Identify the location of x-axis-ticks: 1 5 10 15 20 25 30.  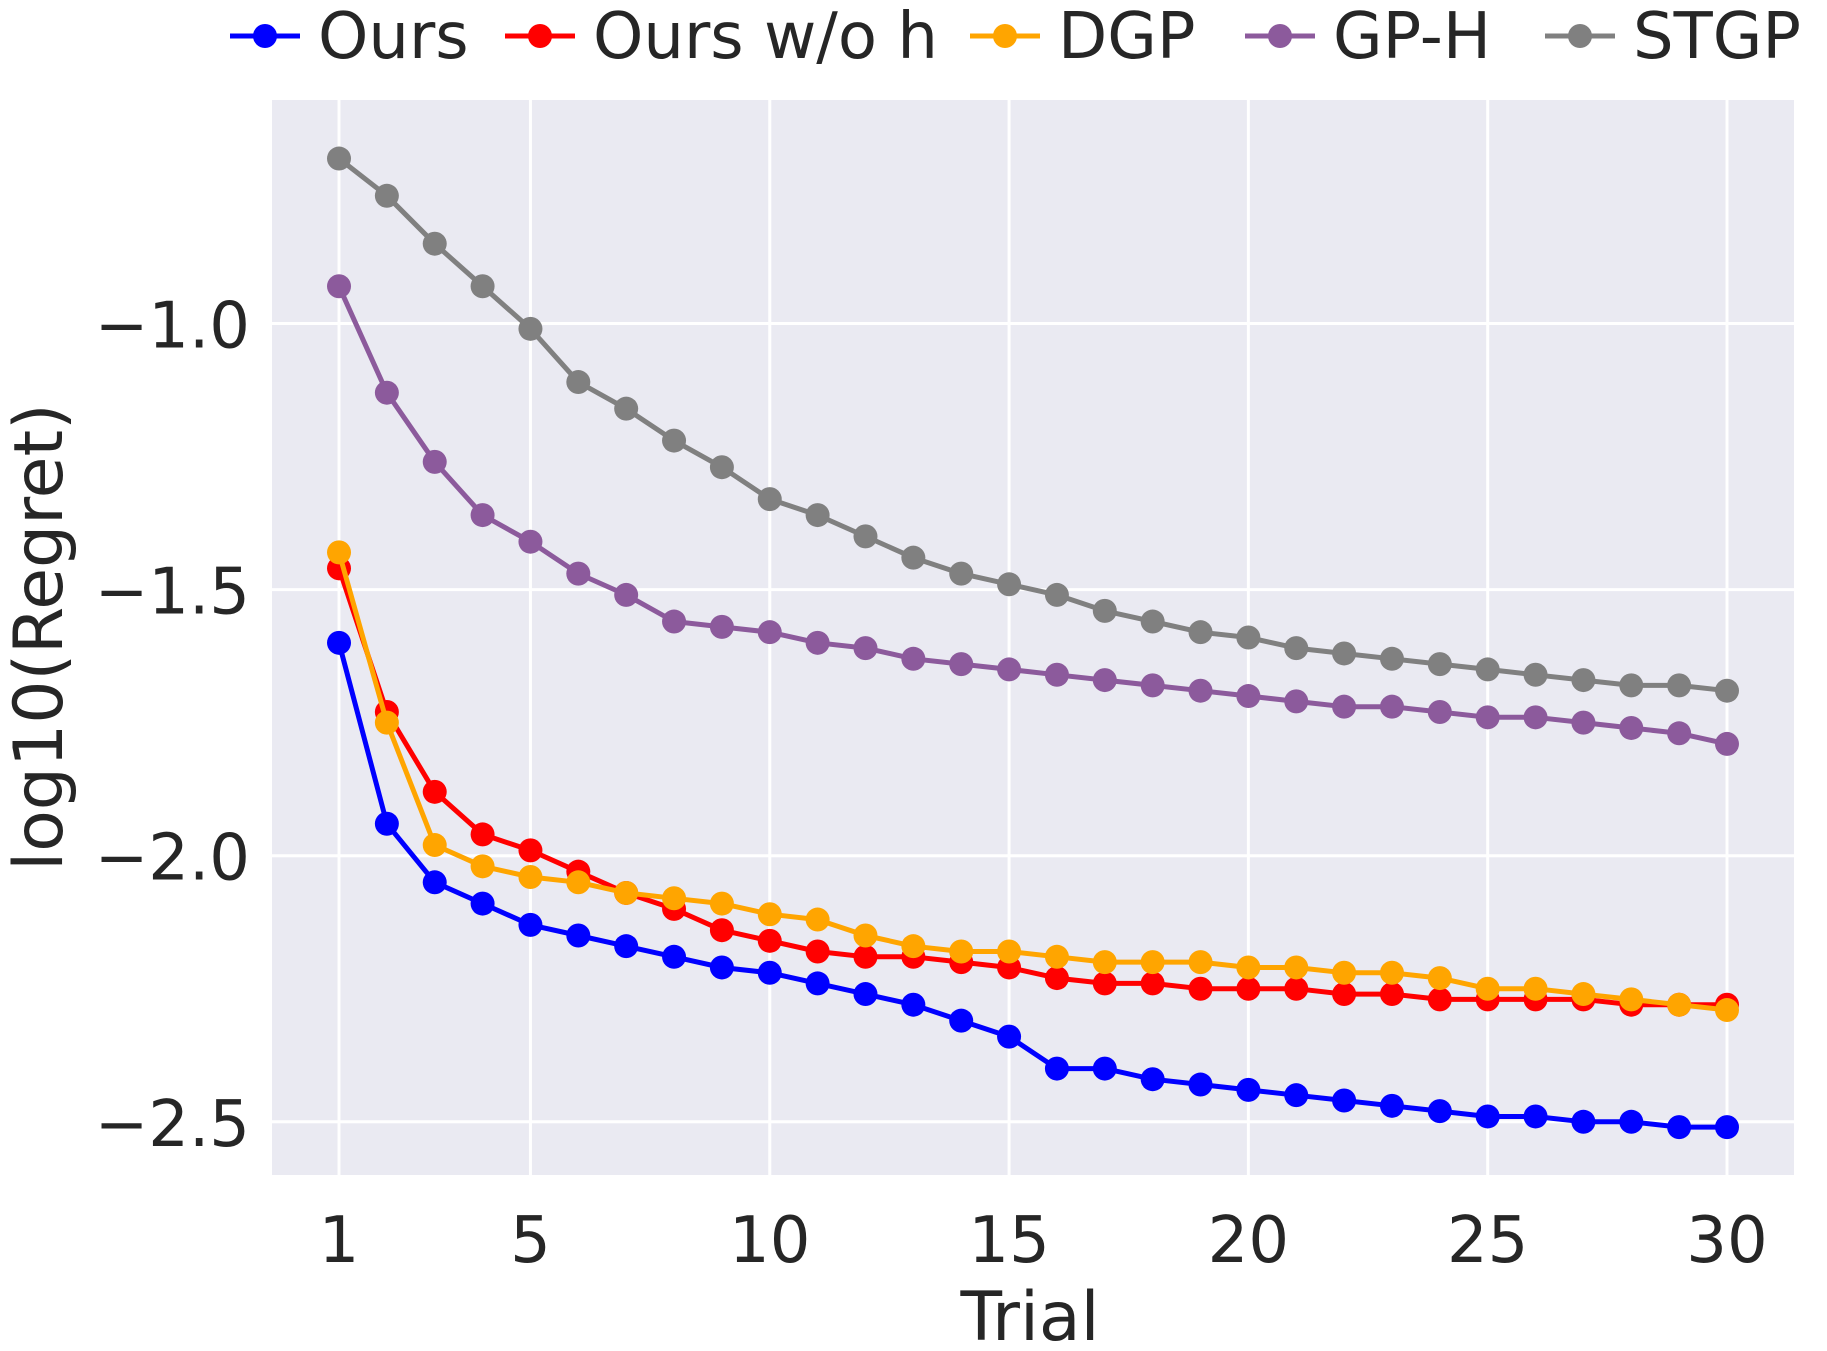
(1043, 1241).